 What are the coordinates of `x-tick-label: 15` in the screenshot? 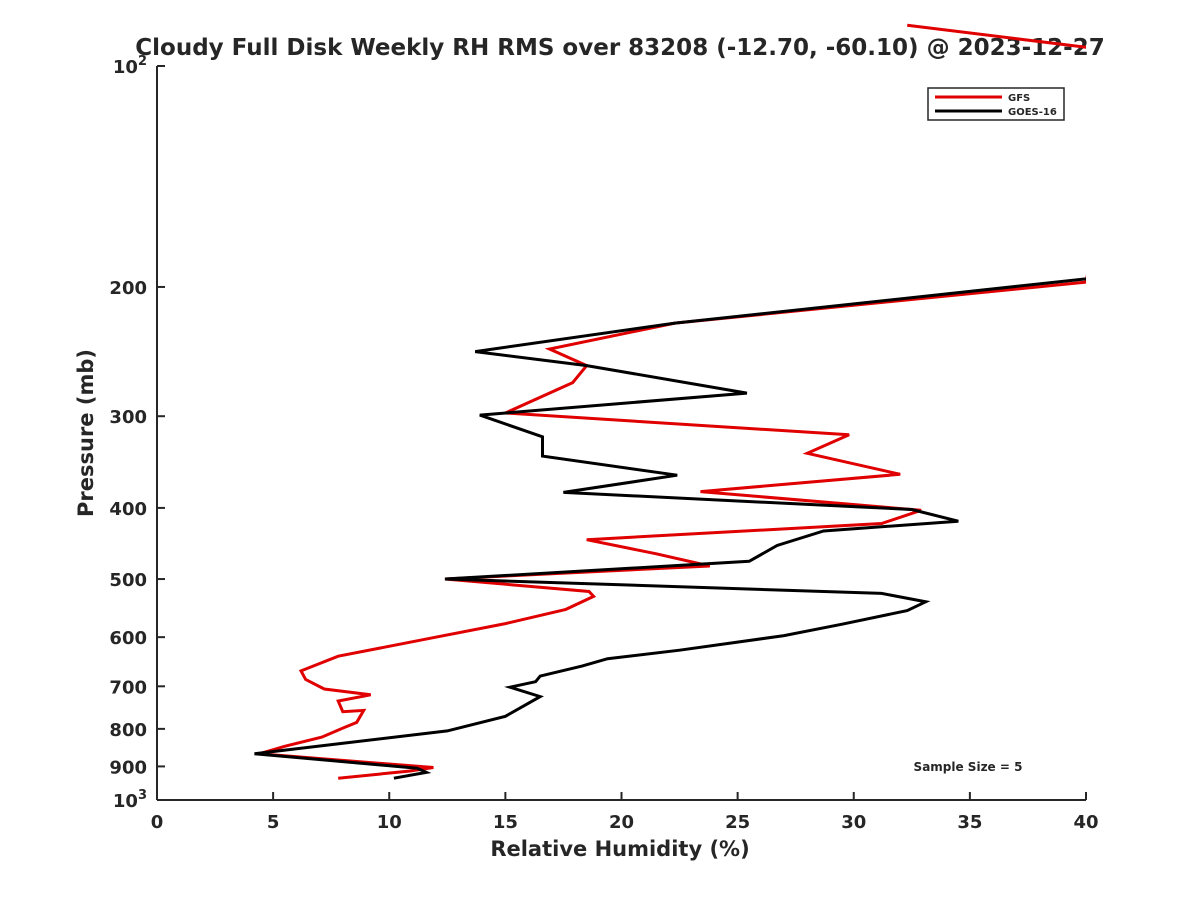 It's located at (505, 822).